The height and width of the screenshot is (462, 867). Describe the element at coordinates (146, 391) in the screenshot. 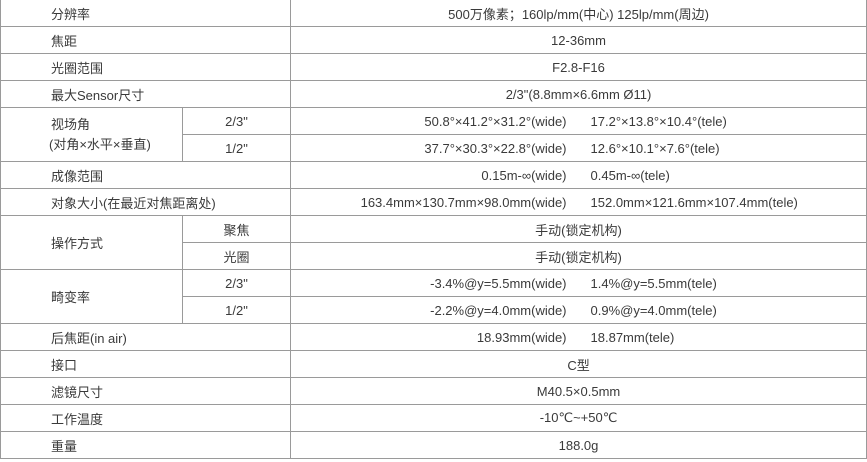

I see `label: 滤镜尺寸` at that location.